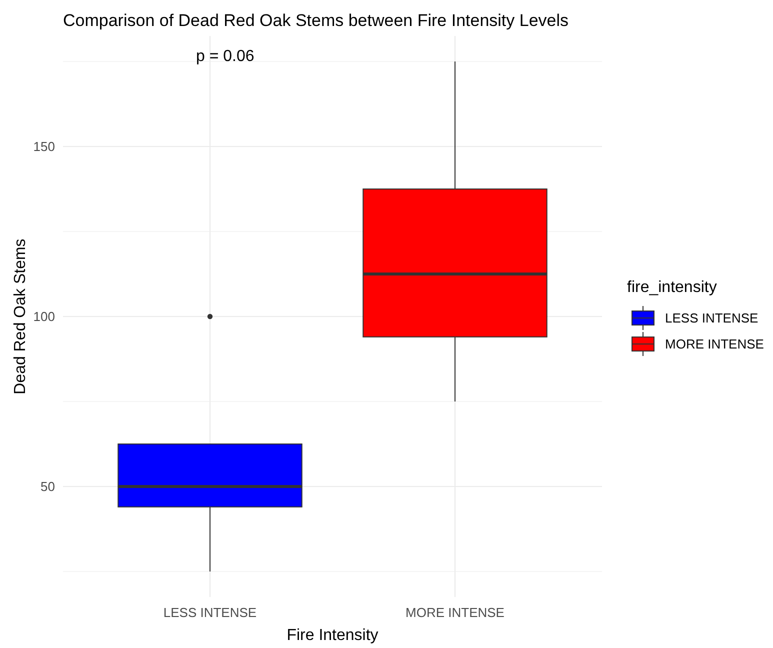 The height and width of the screenshot is (648, 773). What do you see at coordinates (44, 316) in the screenshot?
I see `y-tick-label: 100` at bounding box center [44, 316].